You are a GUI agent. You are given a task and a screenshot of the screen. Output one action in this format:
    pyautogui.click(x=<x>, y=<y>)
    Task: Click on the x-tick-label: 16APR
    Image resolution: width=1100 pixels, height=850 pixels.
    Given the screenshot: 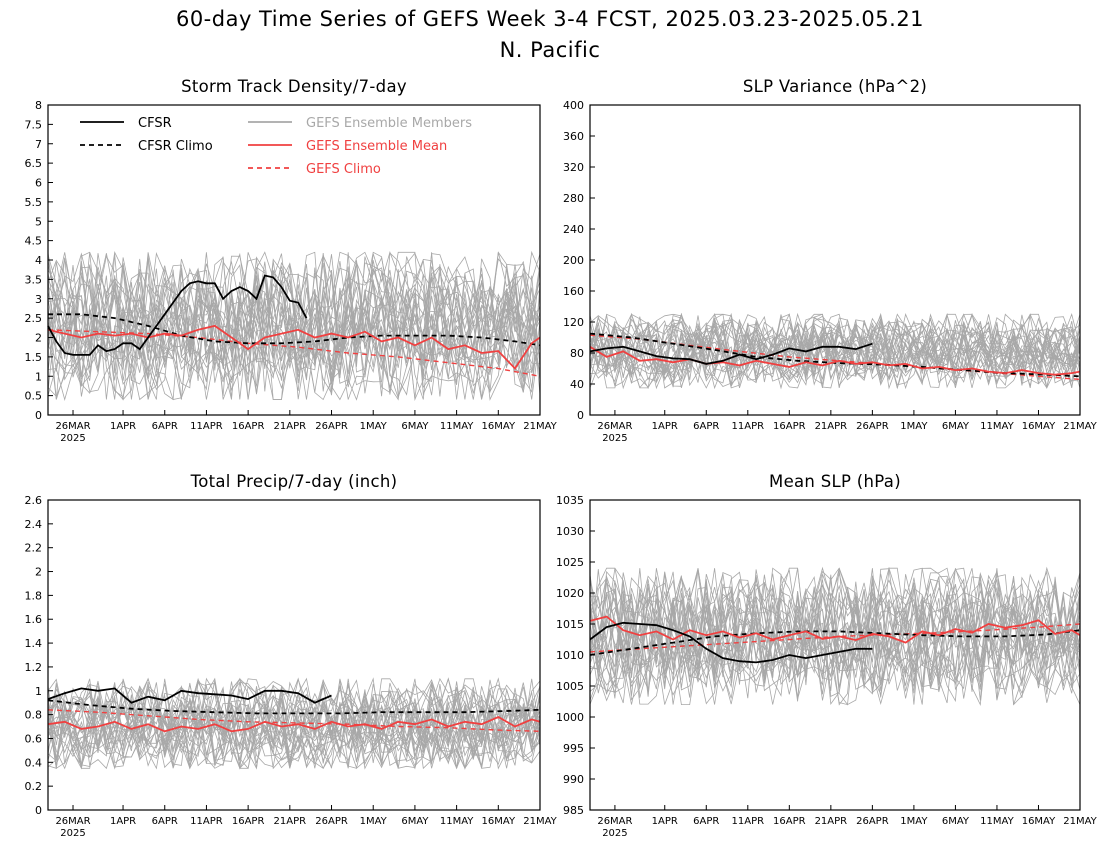 What is the action you would take?
    pyautogui.click(x=248, y=426)
    